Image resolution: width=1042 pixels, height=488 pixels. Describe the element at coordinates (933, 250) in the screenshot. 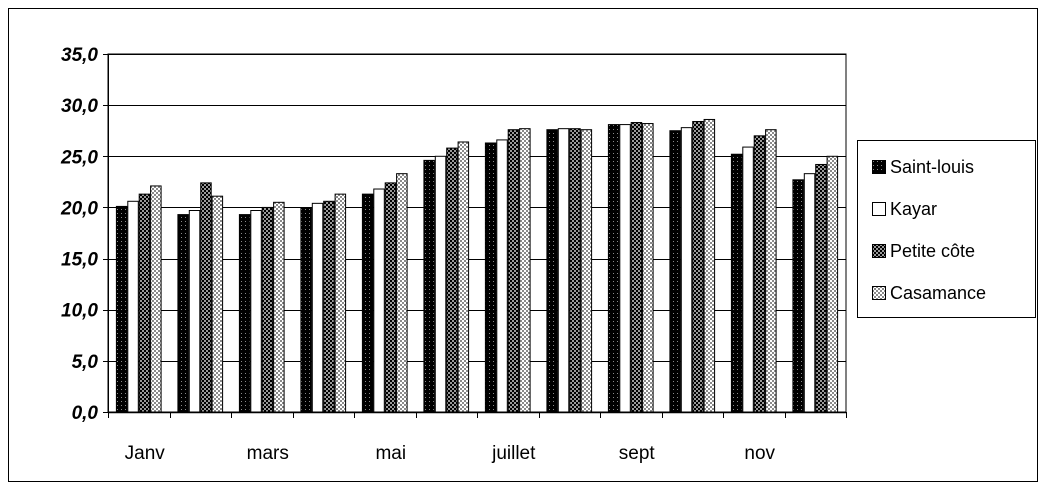

I see `legend-label: Petite côte` at that location.